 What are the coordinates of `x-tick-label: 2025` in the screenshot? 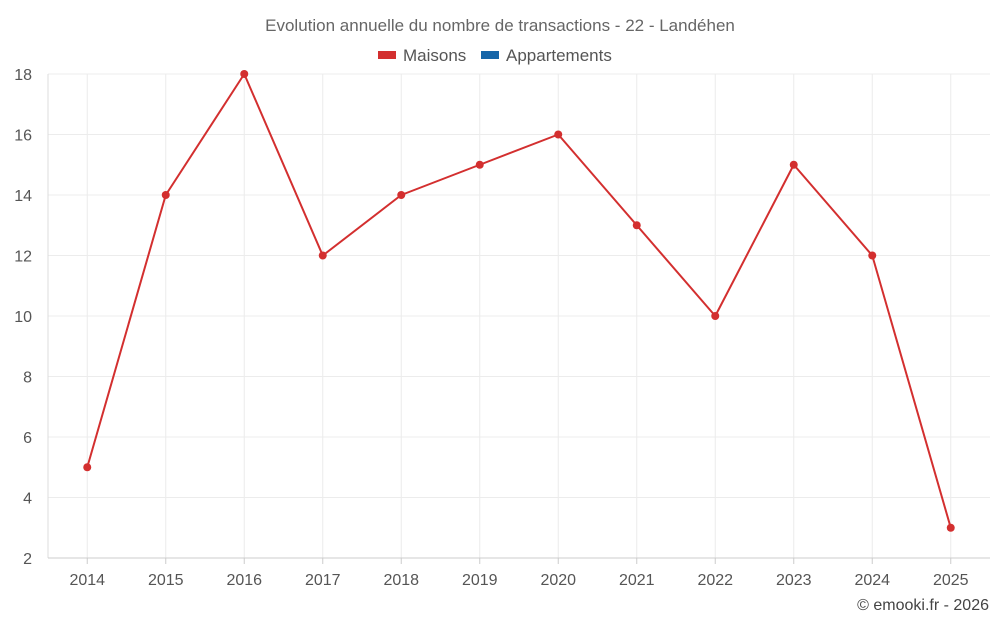 It's located at (951, 580).